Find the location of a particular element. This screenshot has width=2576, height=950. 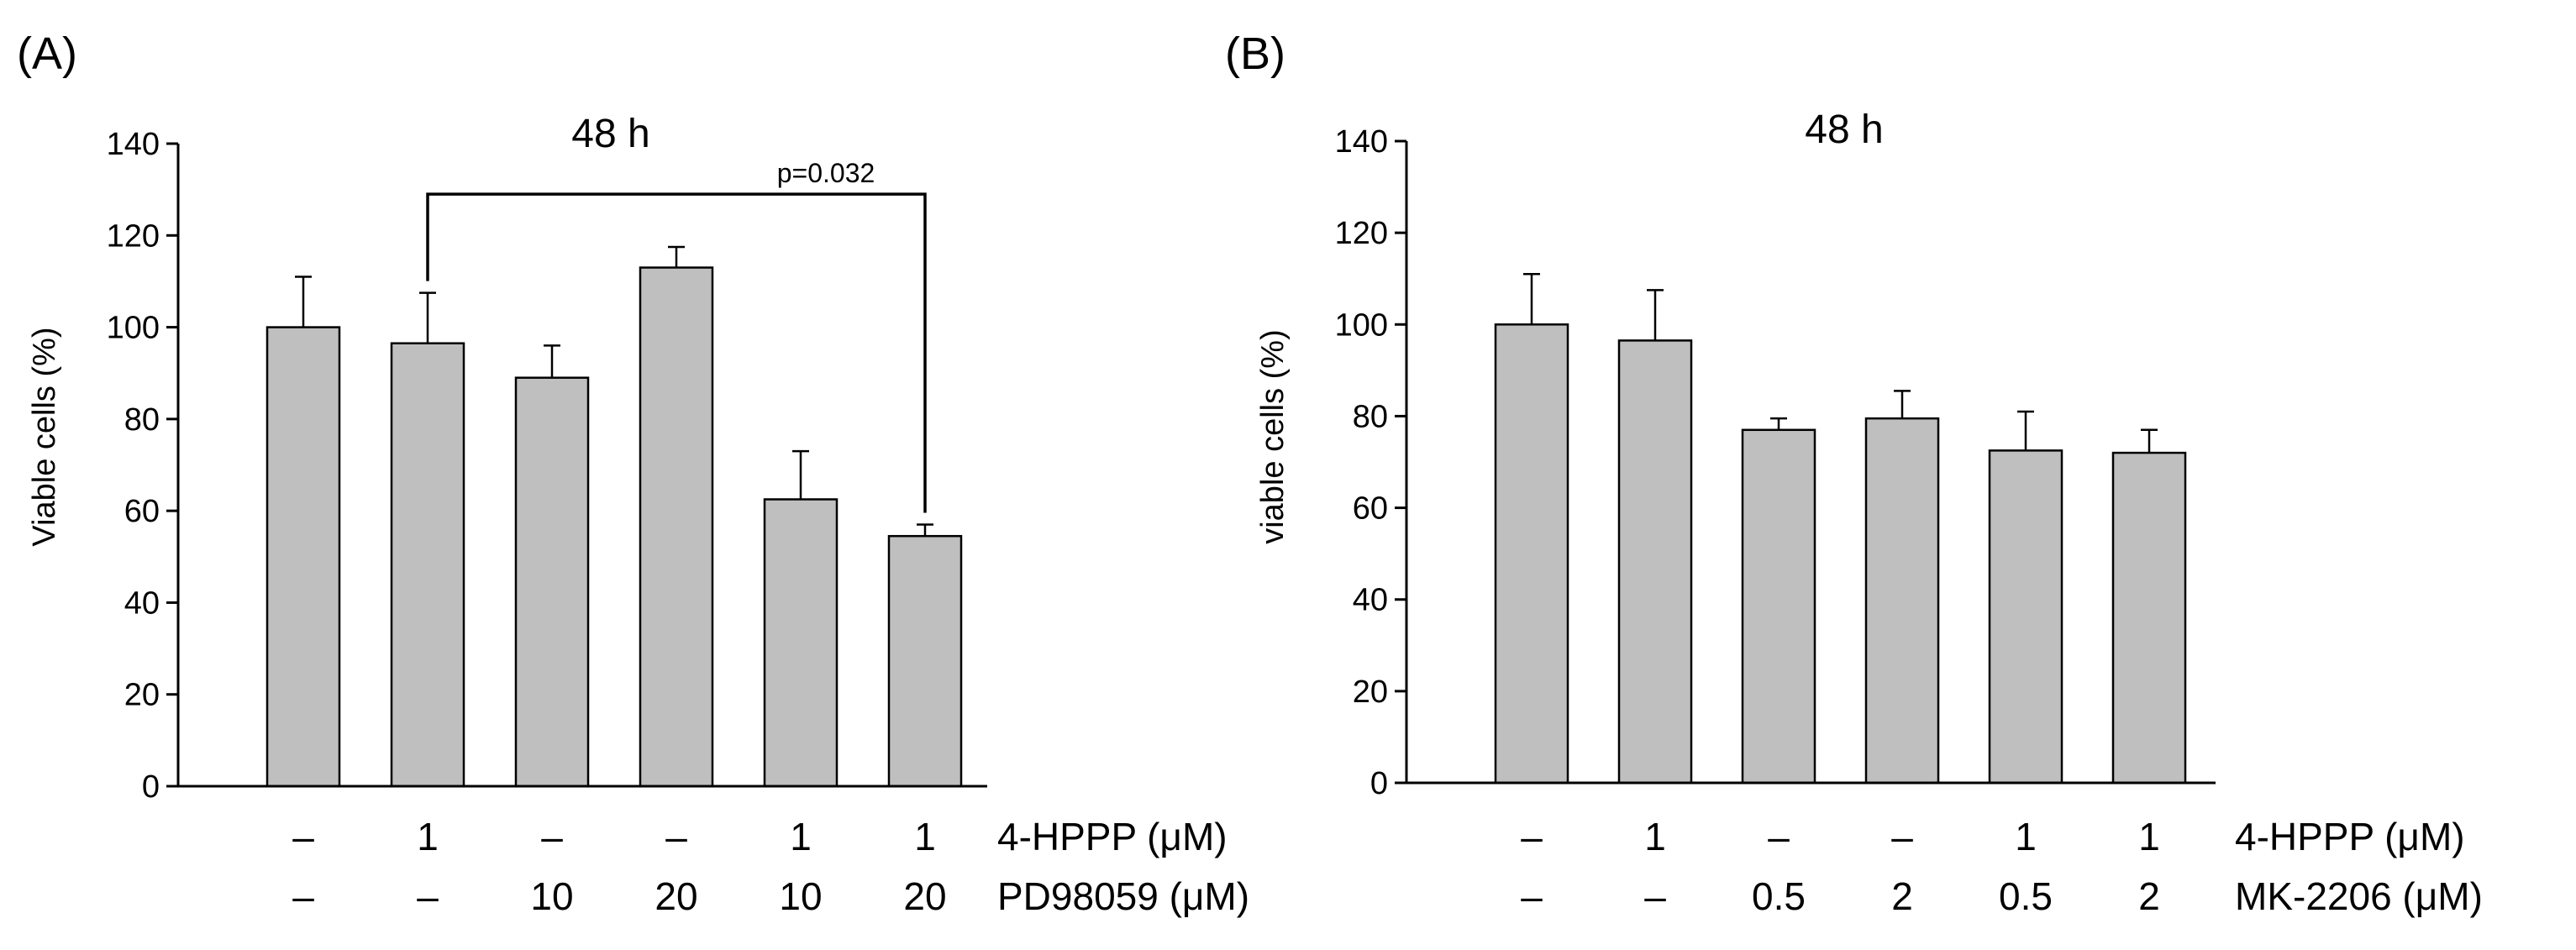

panel-b-condition-label: 4-HPPP (μM) is located at coordinates (2350, 836).